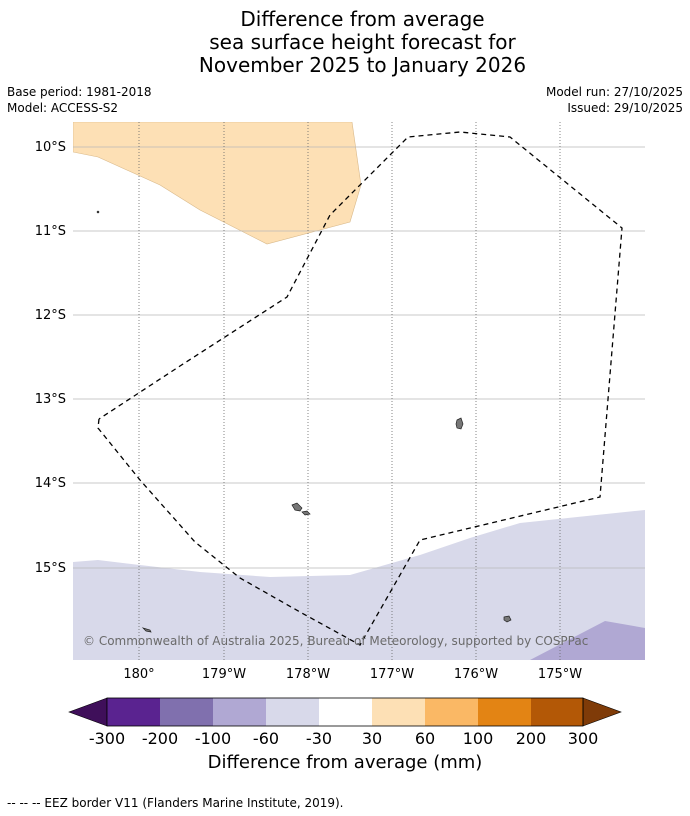 The image size is (690, 816). What do you see at coordinates (160, 738) in the screenshot?
I see `cb-label-m200: -200` at bounding box center [160, 738].